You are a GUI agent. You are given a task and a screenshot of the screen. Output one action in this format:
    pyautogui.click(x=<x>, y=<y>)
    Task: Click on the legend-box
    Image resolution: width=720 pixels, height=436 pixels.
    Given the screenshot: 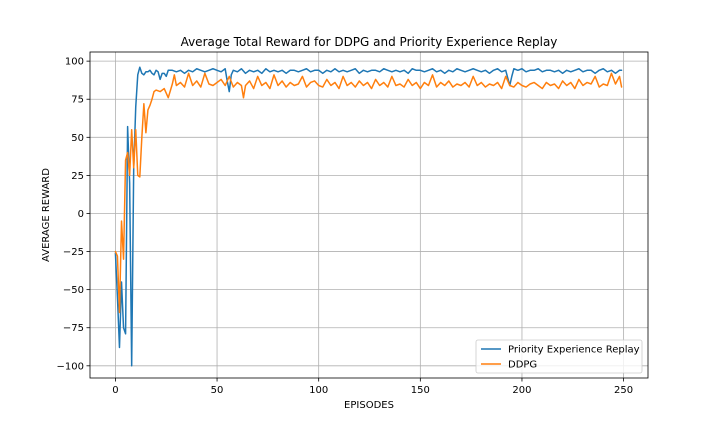 What is the action you would take?
    pyautogui.click(x=559, y=356)
    